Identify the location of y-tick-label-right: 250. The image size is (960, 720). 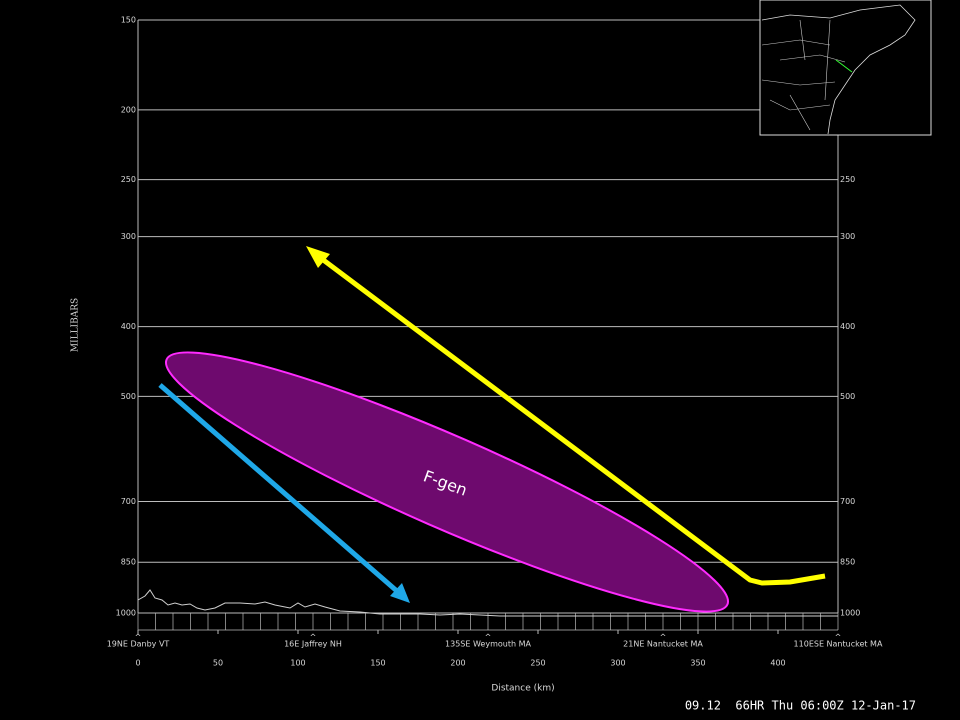
(847, 179).